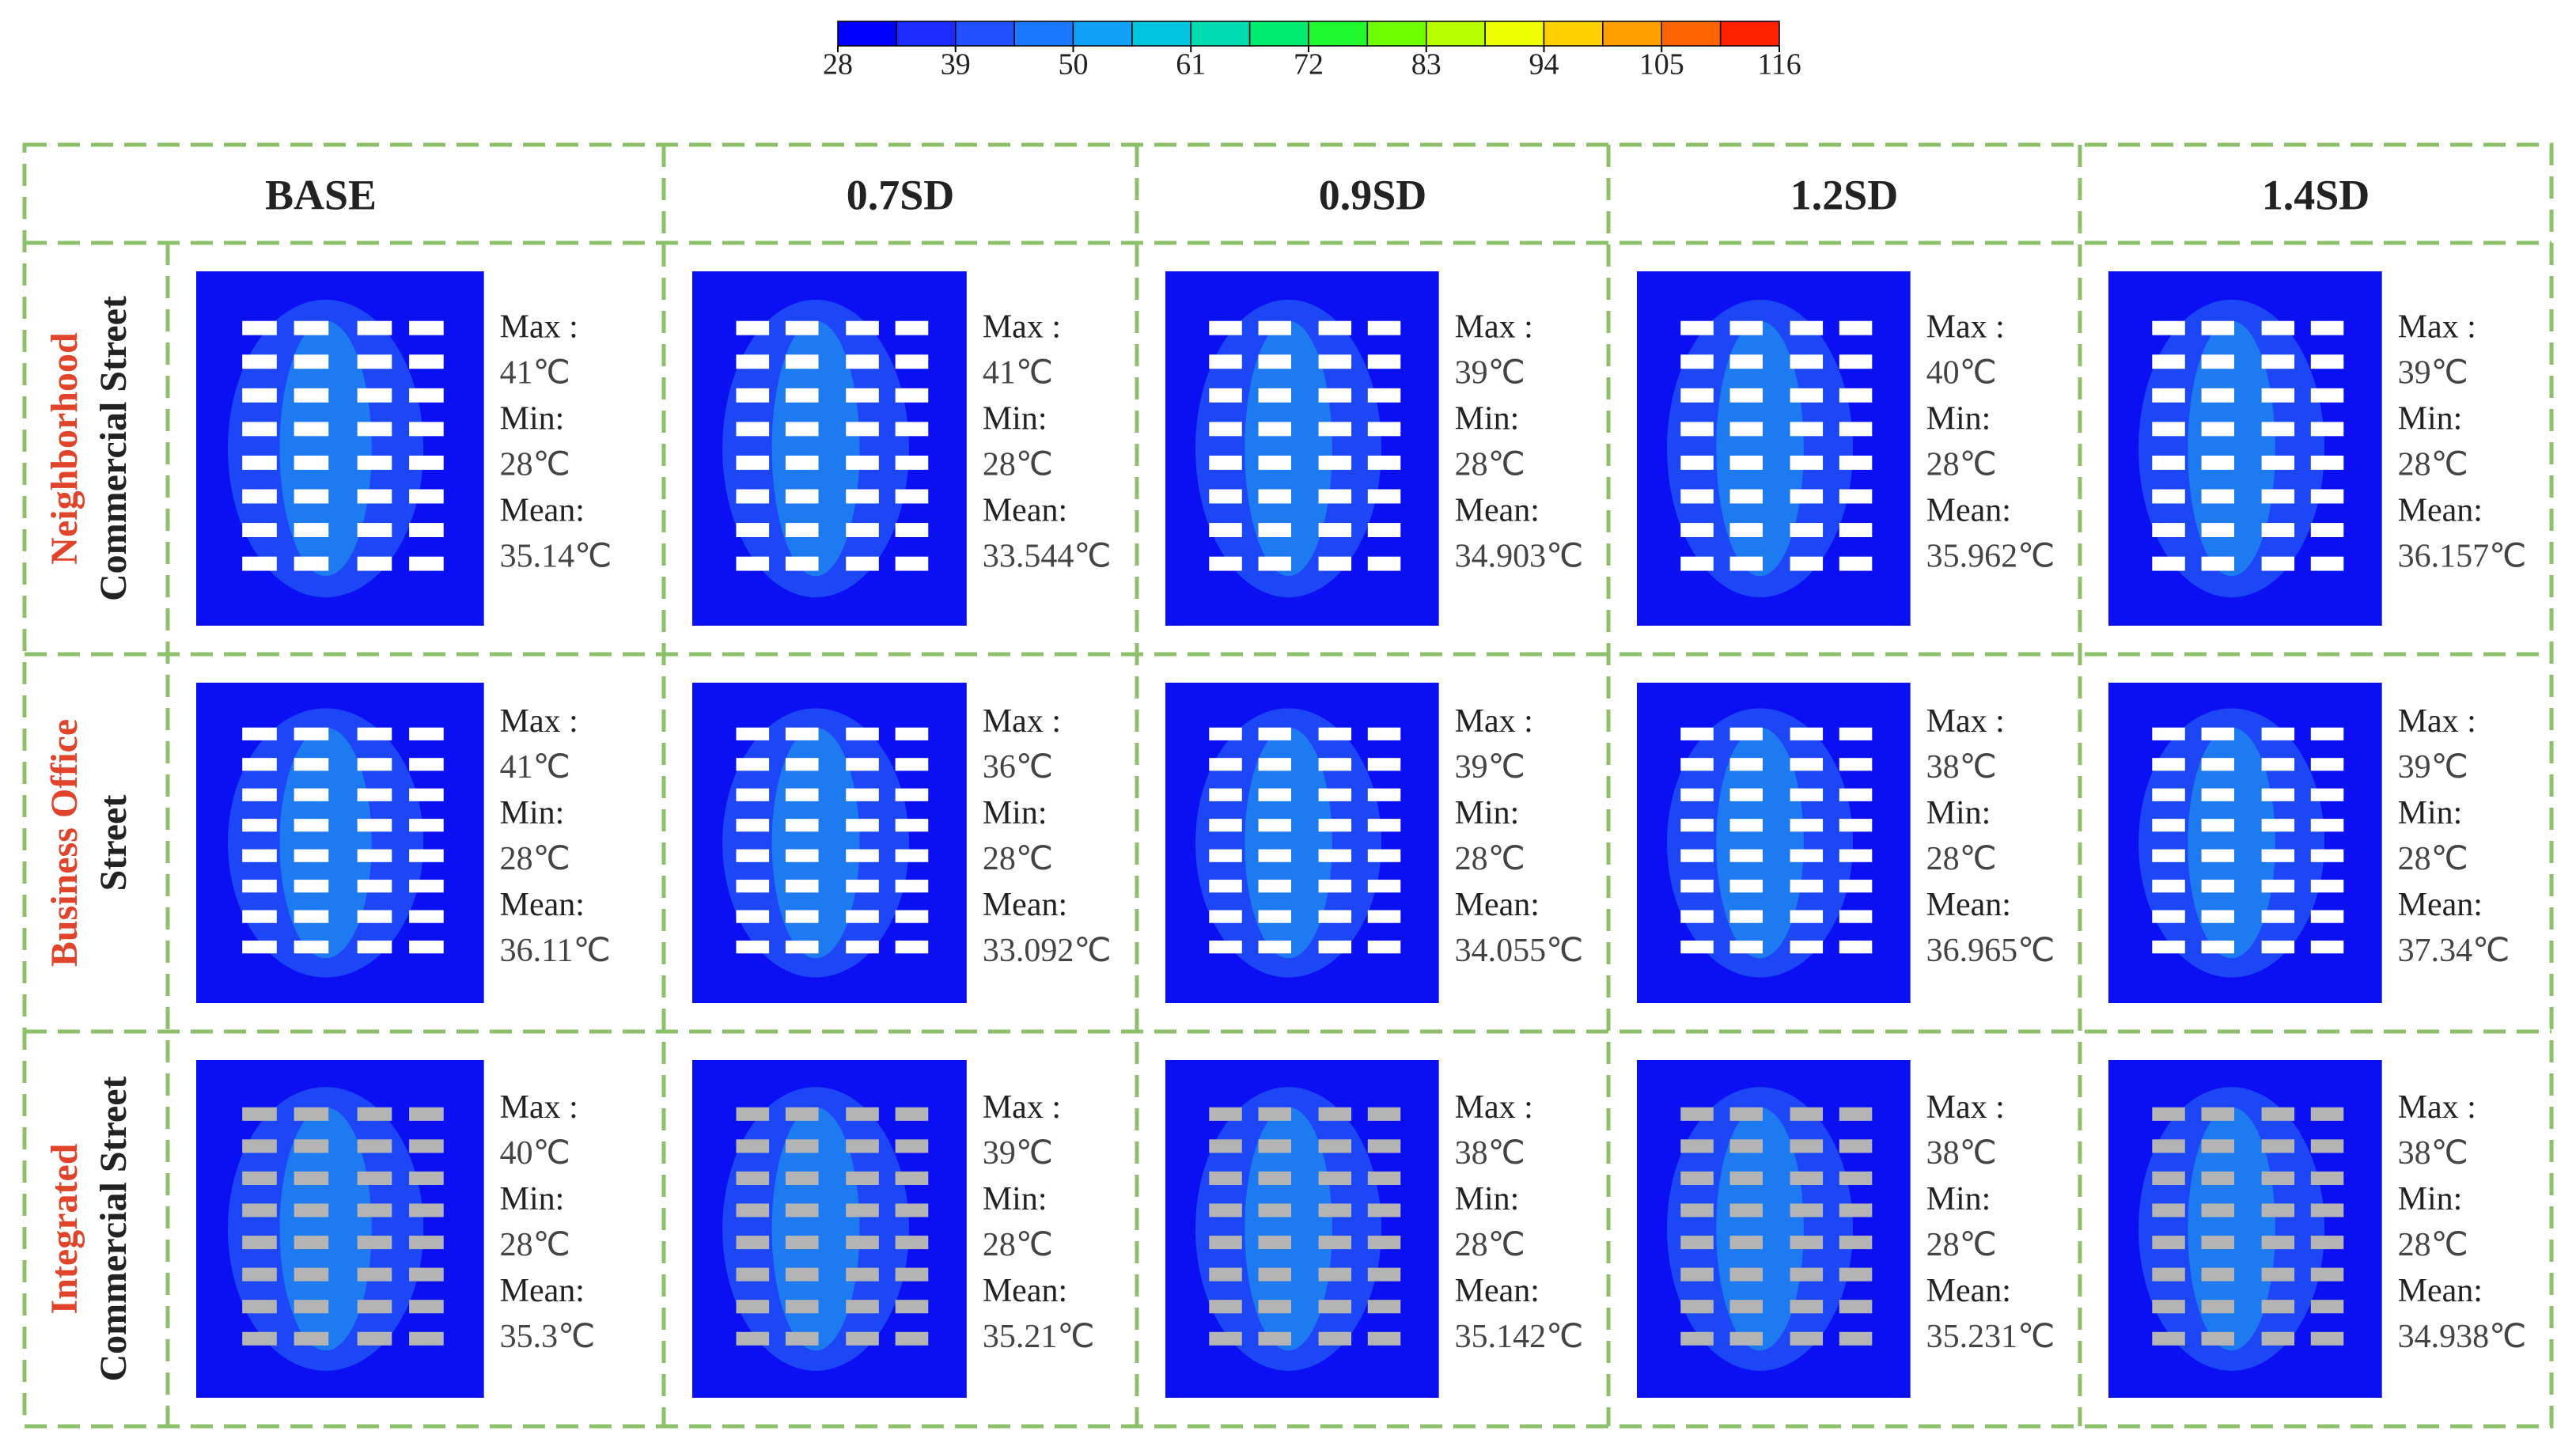 Image resolution: width=2576 pixels, height=1450 pixels. Describe the element at coordinates (1047, 557) in the screenshot. I see `mean-value: 33.544℃` at that location.